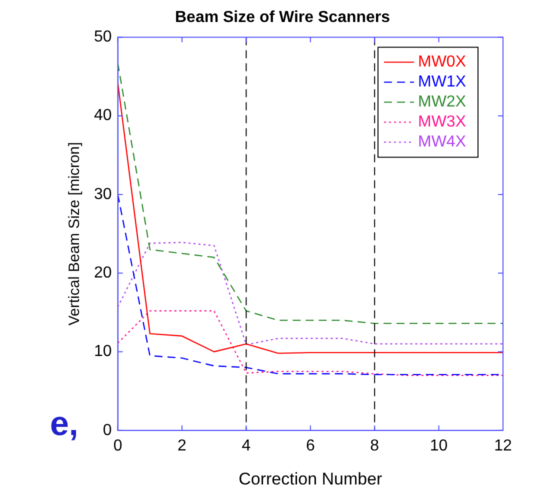 This screenshot has height=499, width=533. Describe the element at coordinates (103, 351) in the screenshot. I see `y-tick-label: 10` at that location.